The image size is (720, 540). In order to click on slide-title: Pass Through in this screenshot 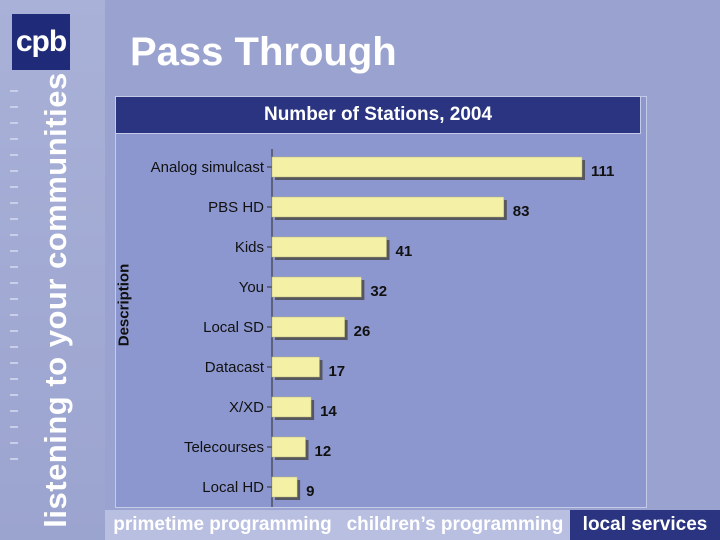, I will do `click(263, 52)`.